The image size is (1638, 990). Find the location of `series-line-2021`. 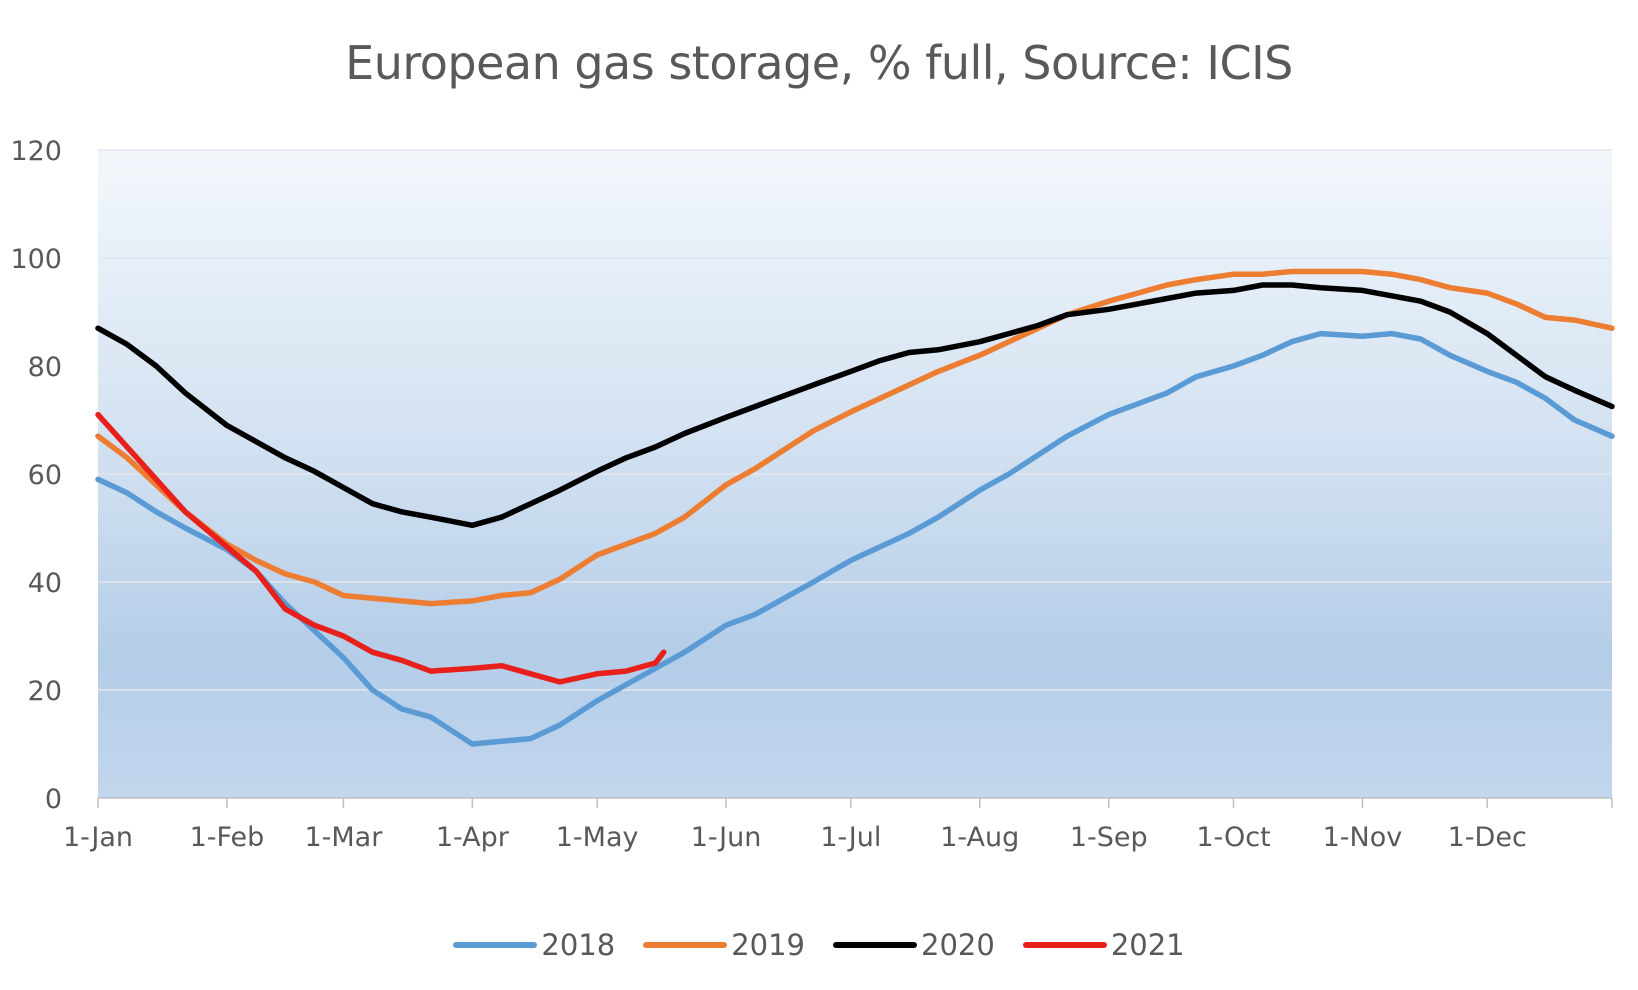

series-line-2021 is located at coordinates (381, 548).